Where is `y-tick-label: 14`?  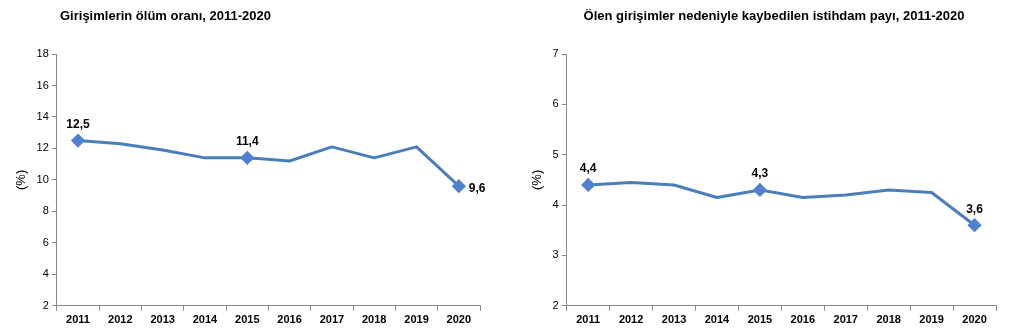 y-tick-label: 14 is located at coordinates (42, 115).